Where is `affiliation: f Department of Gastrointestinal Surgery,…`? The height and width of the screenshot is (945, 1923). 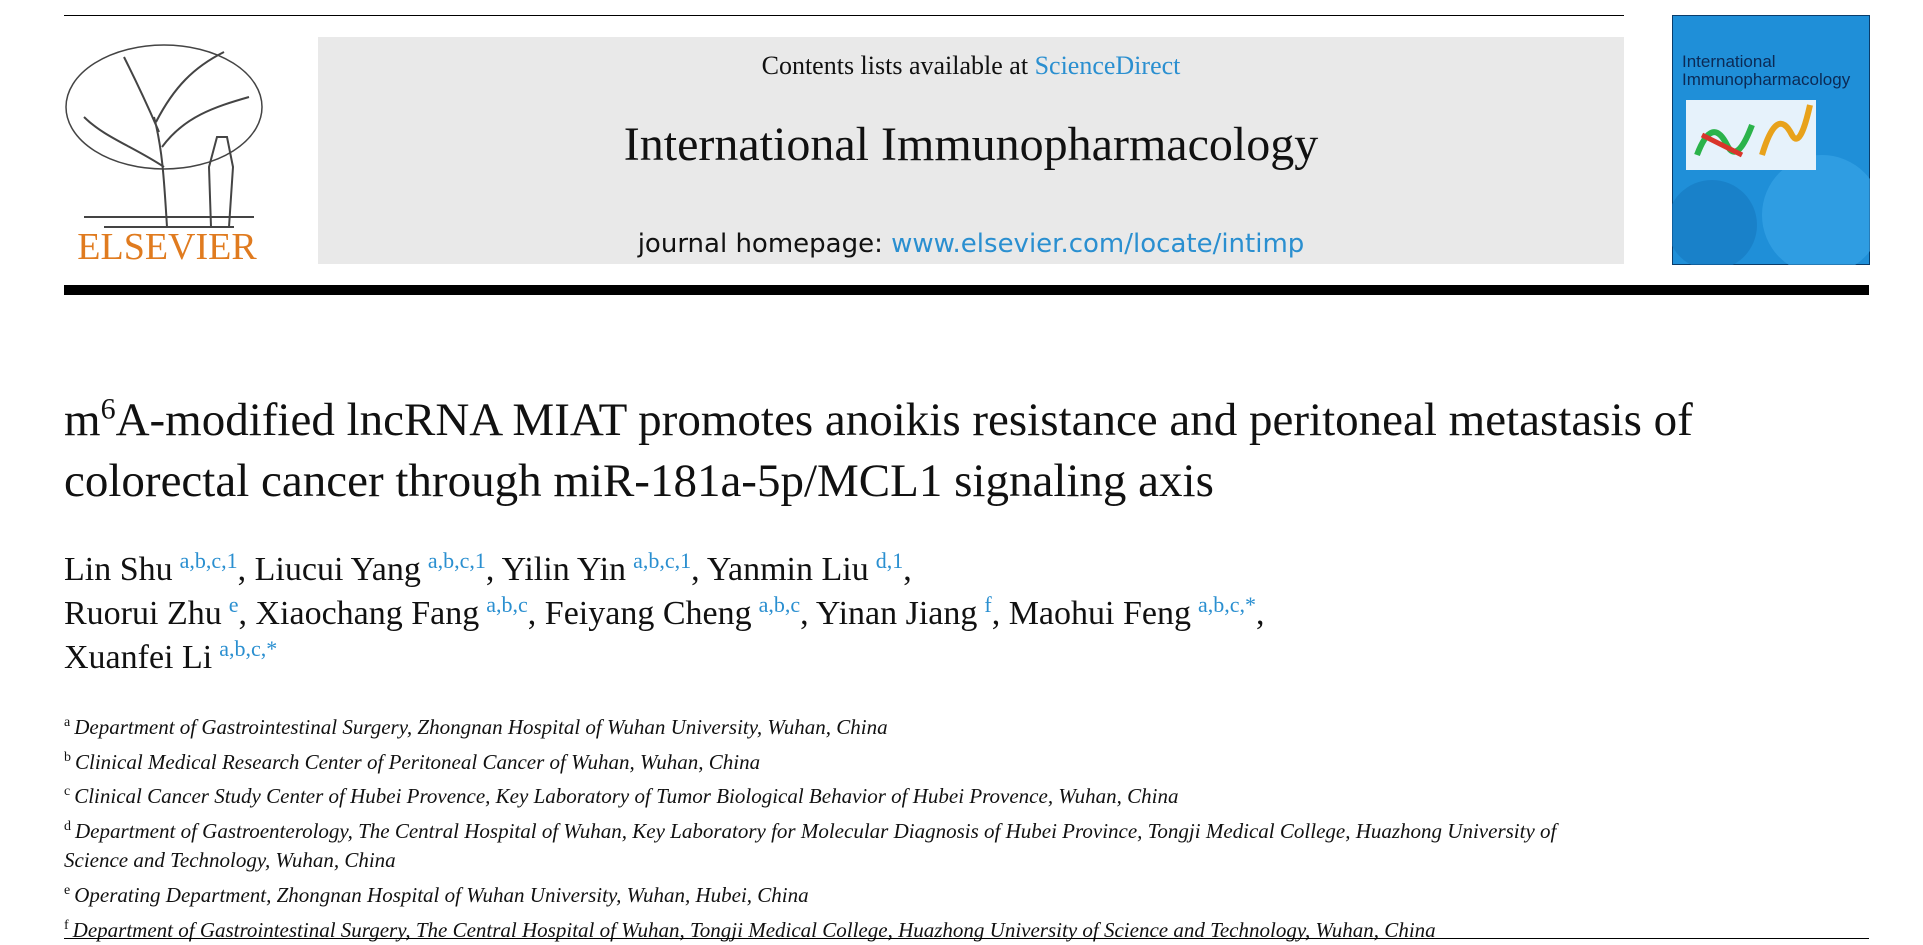
affiliation: f Department of Gastrointestinal Surgery,… is located at coordinates (829, 928).